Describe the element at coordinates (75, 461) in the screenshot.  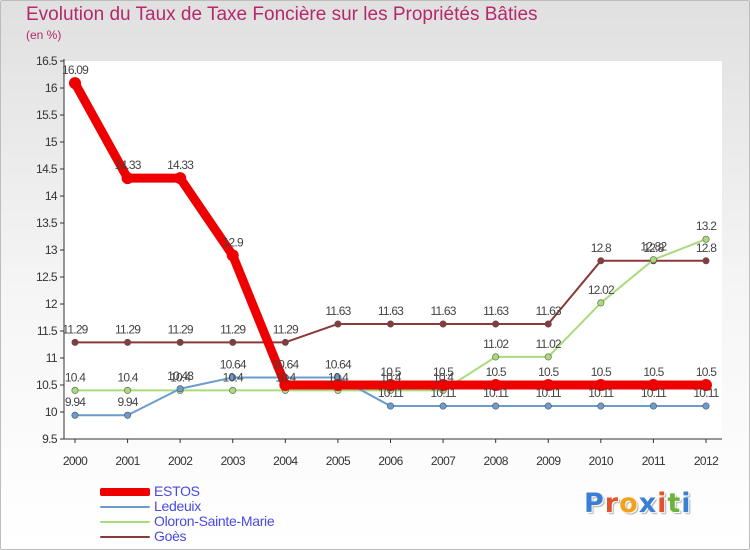
I see `x-tick-label: 2000` at that location.